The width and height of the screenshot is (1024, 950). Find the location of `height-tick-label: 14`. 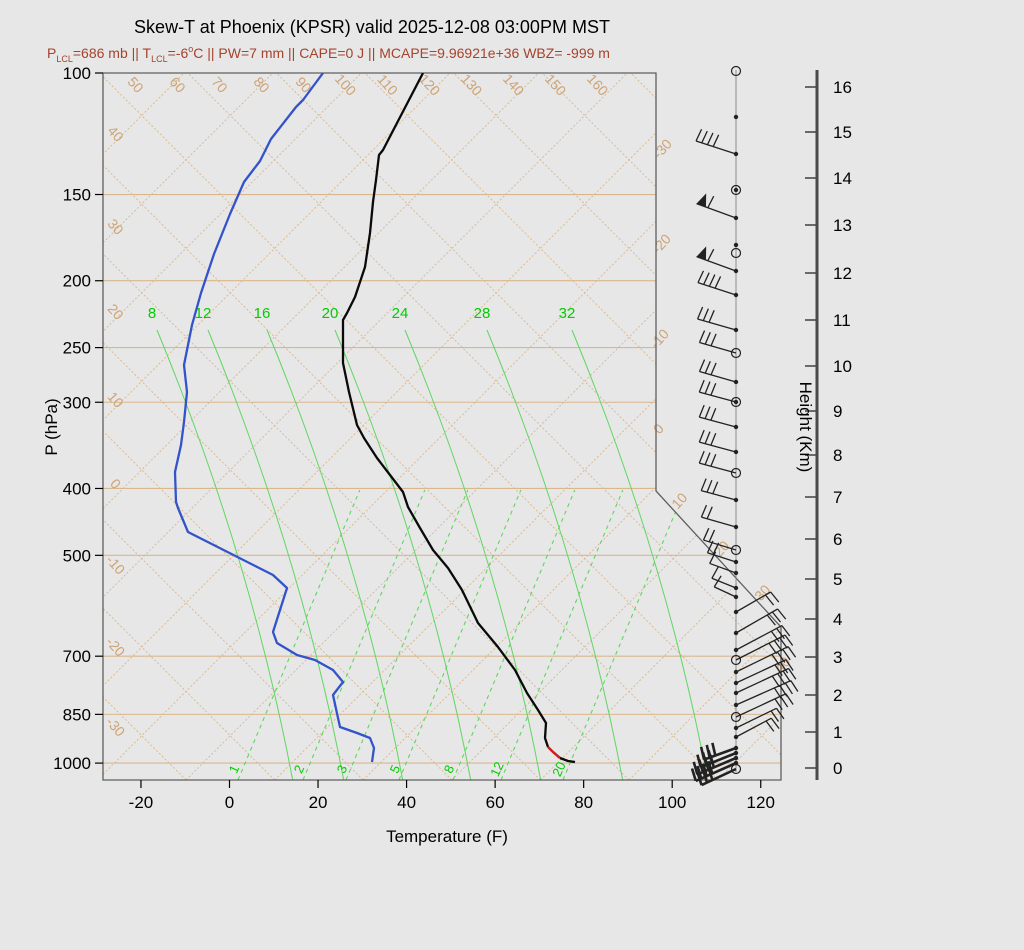

height-tick-label: 14 is located at coordinates (842, 178).